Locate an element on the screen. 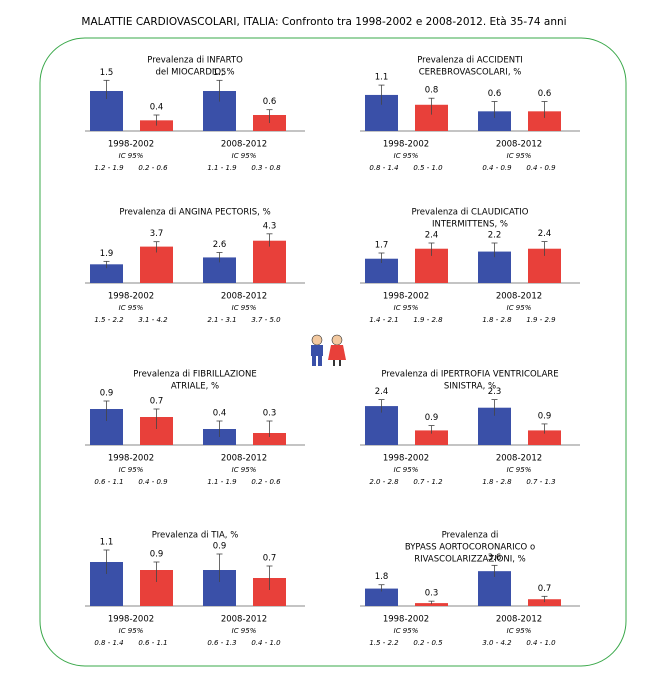 The width and height of the screenshot is (648, 682). panel-title: Prevalenza di ACCIDENTI is located at coordinates (470, 61).